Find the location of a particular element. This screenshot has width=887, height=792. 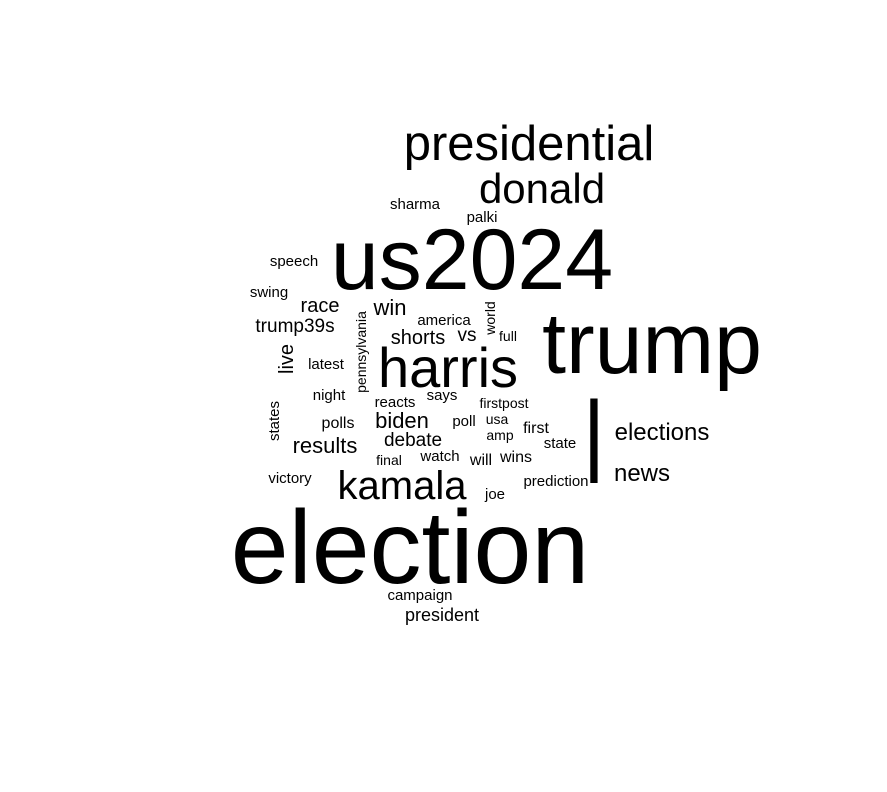

word-world: world is located at coordinates (490, 318).